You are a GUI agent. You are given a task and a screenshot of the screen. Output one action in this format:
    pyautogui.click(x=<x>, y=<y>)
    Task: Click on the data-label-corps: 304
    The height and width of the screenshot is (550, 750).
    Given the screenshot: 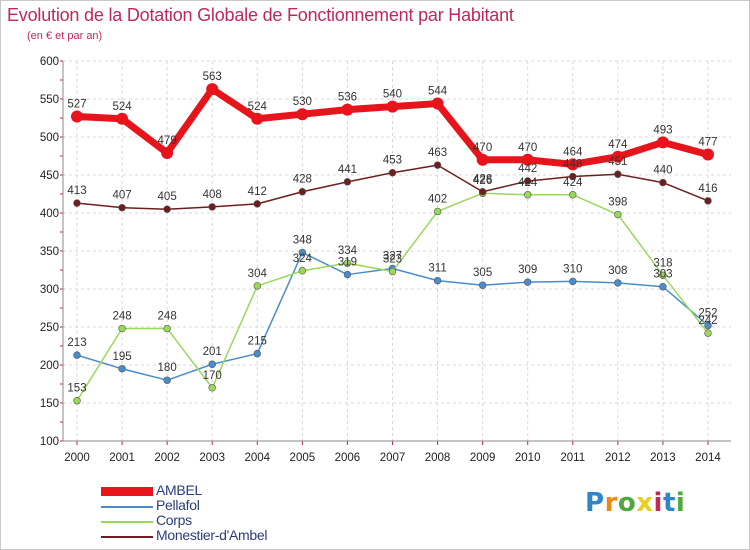 What is the action you would take?
    pyautogui.click(x=258, y=274)
    